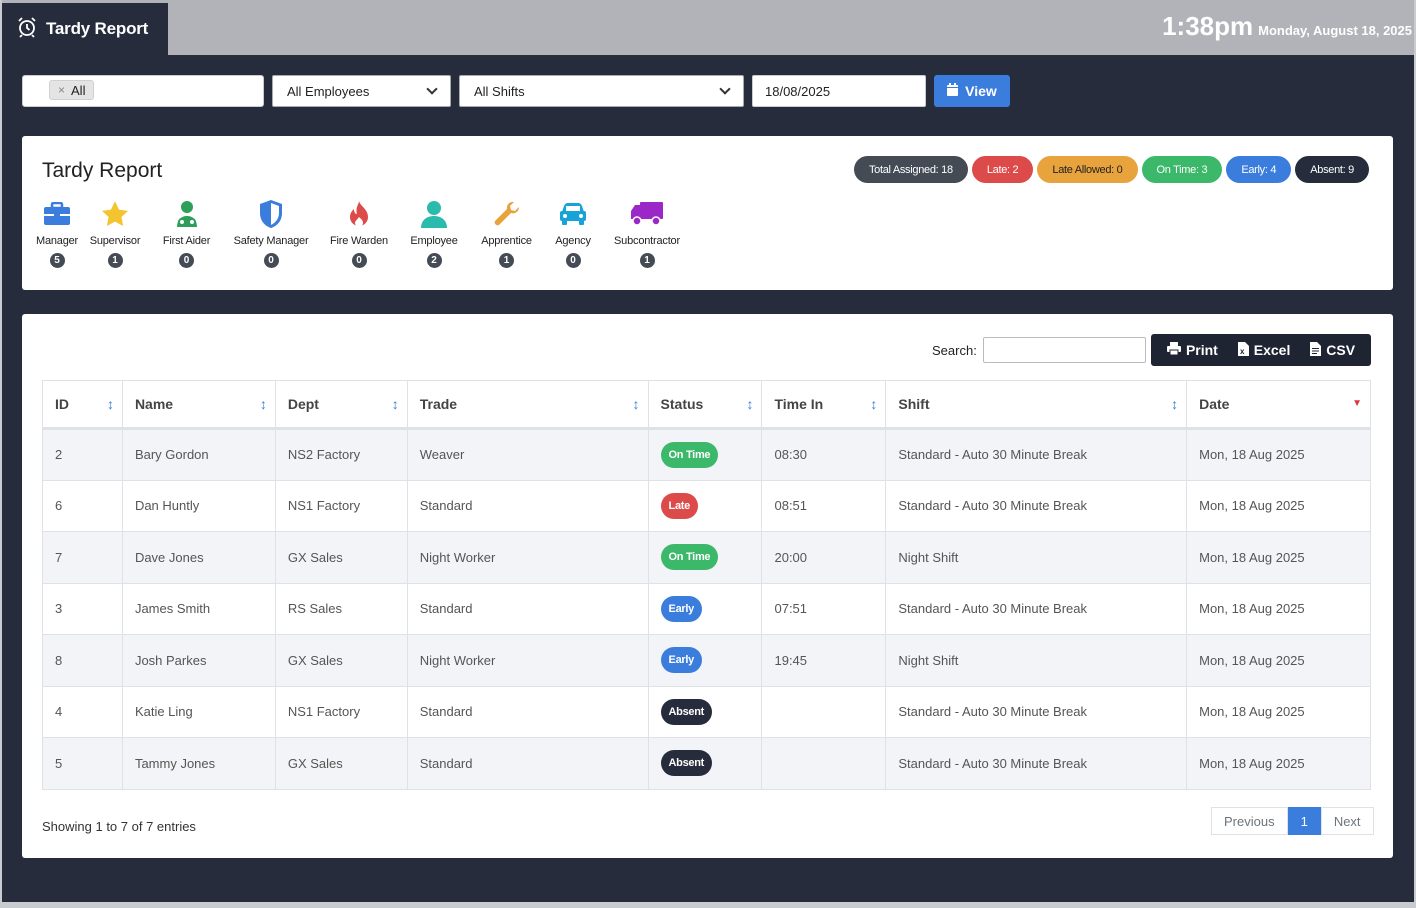  Describe the element at coordinates (1347, 821) in the screenshot. I see `next-page-button: Next` at that location.